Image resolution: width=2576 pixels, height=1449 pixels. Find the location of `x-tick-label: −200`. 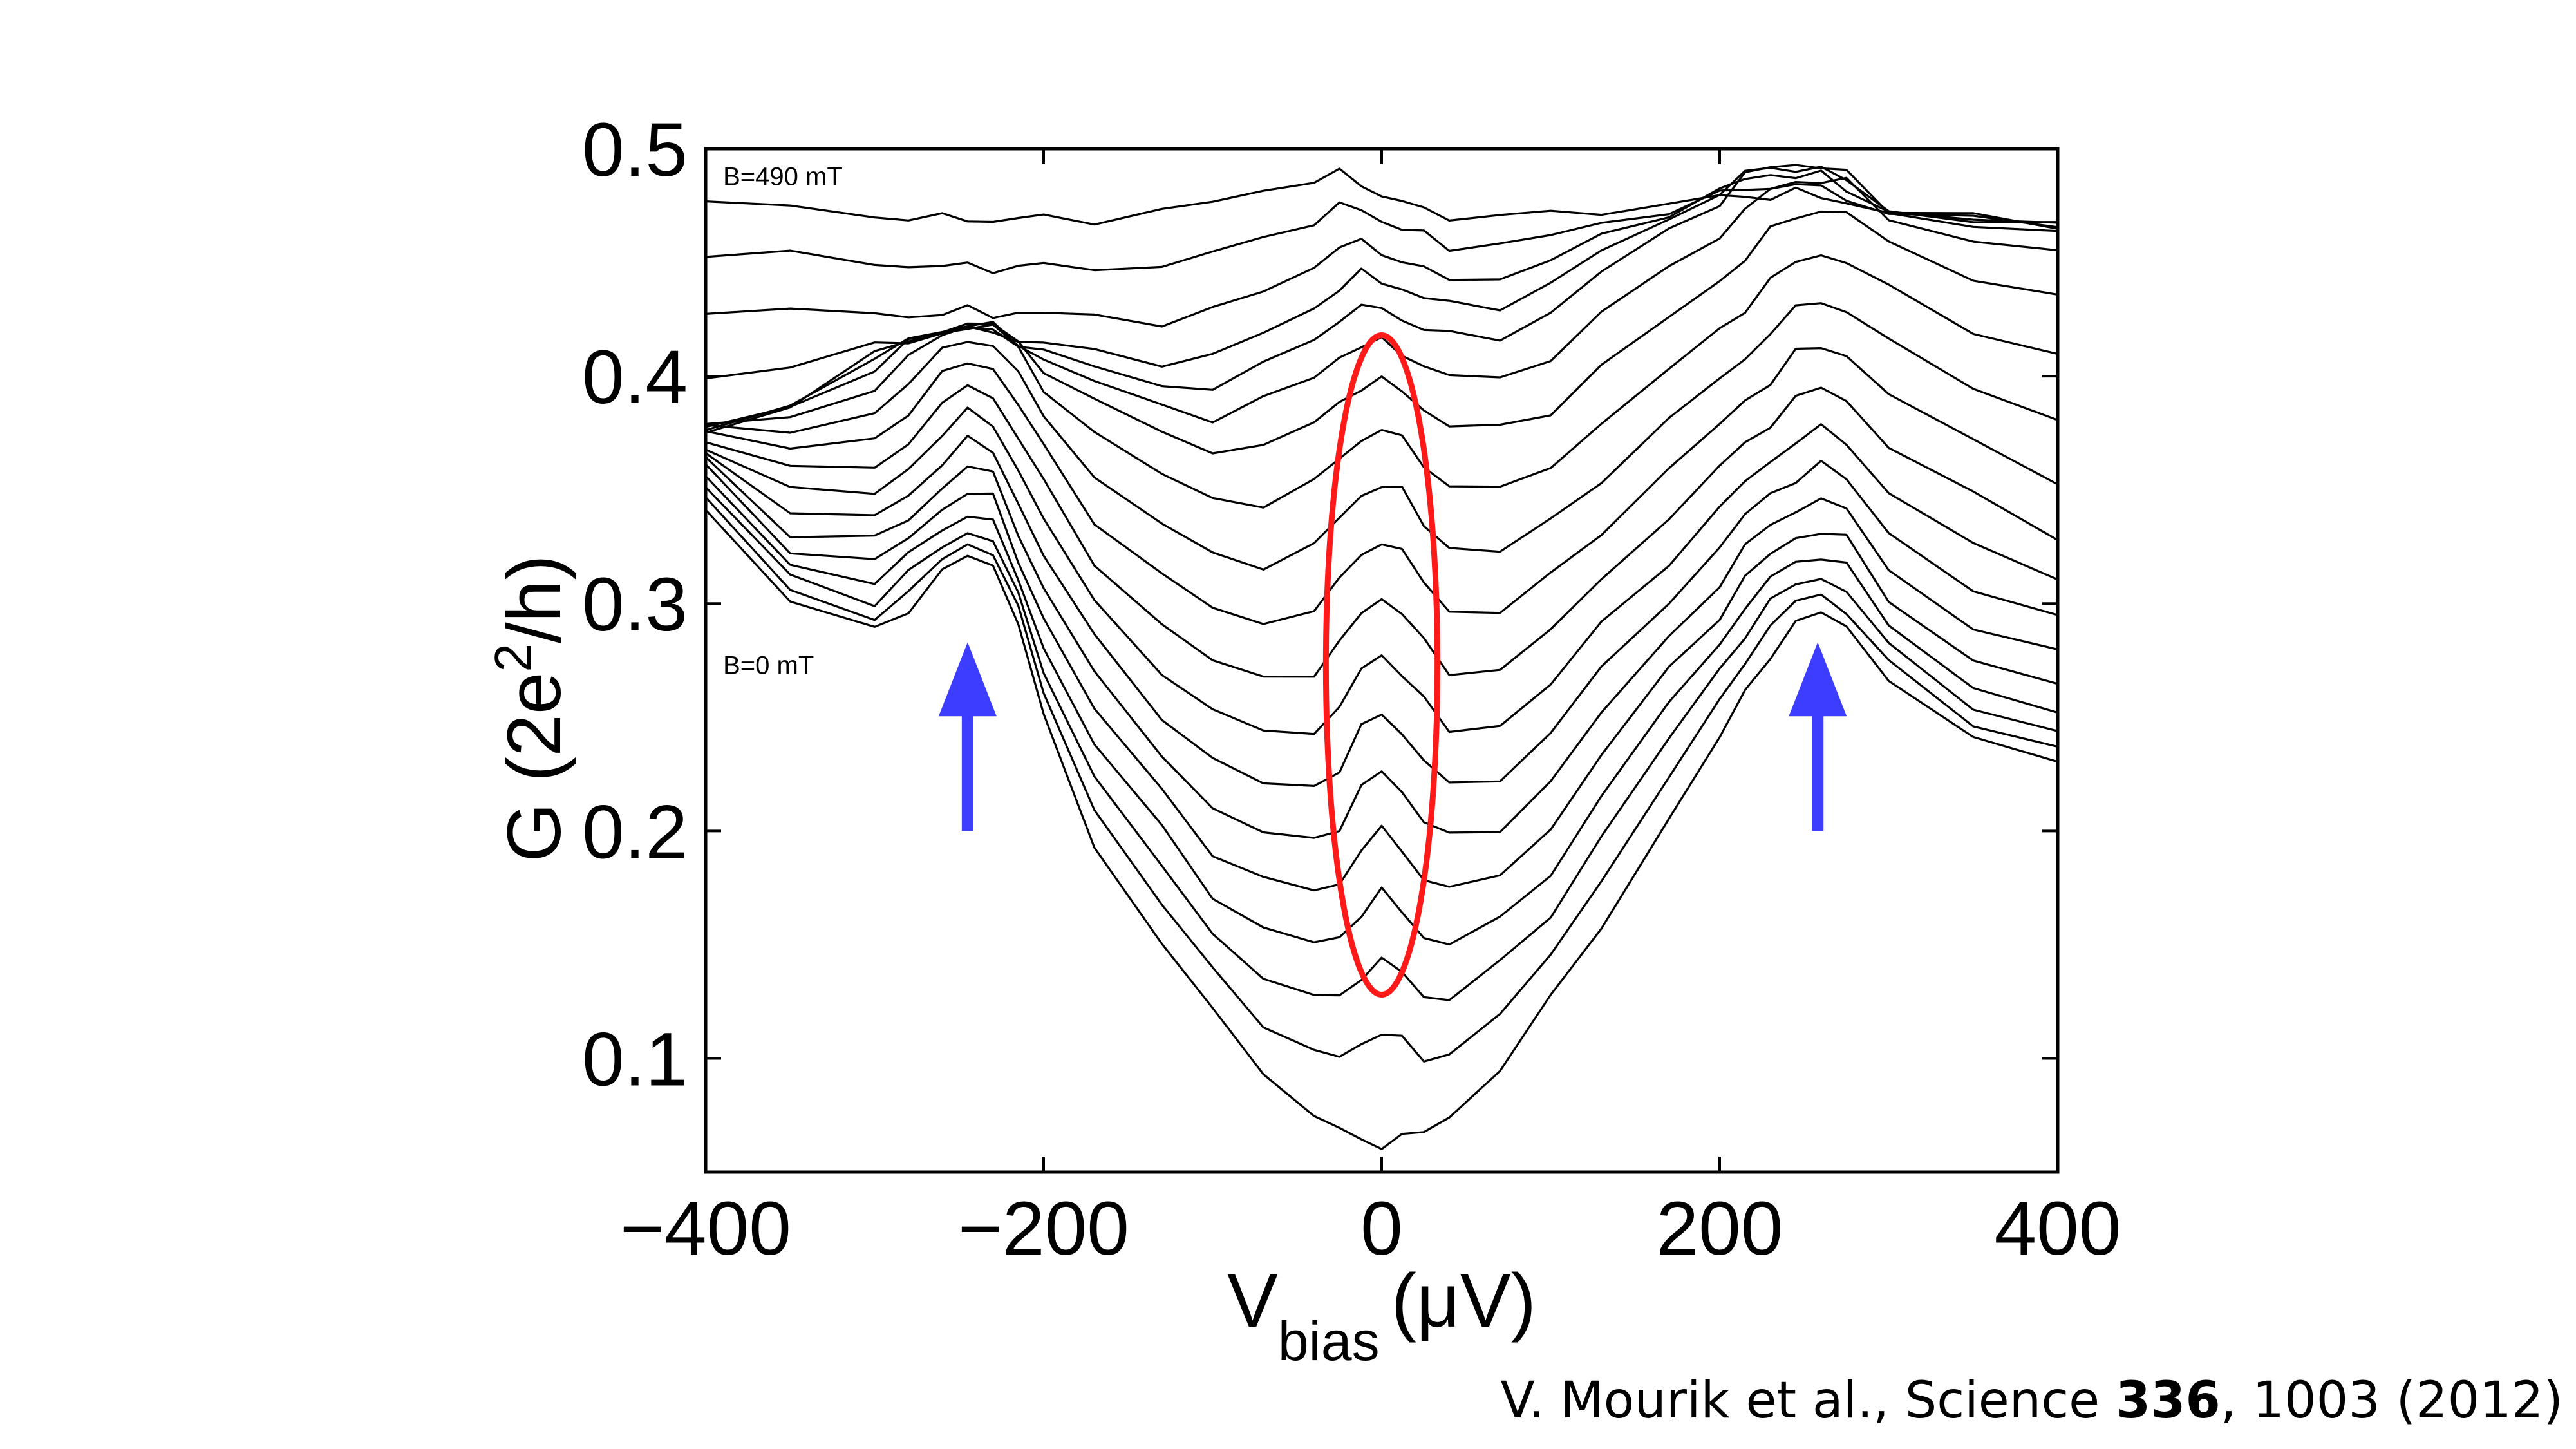

x-tick-label: −200 is located at coordinates (1043, 1228).